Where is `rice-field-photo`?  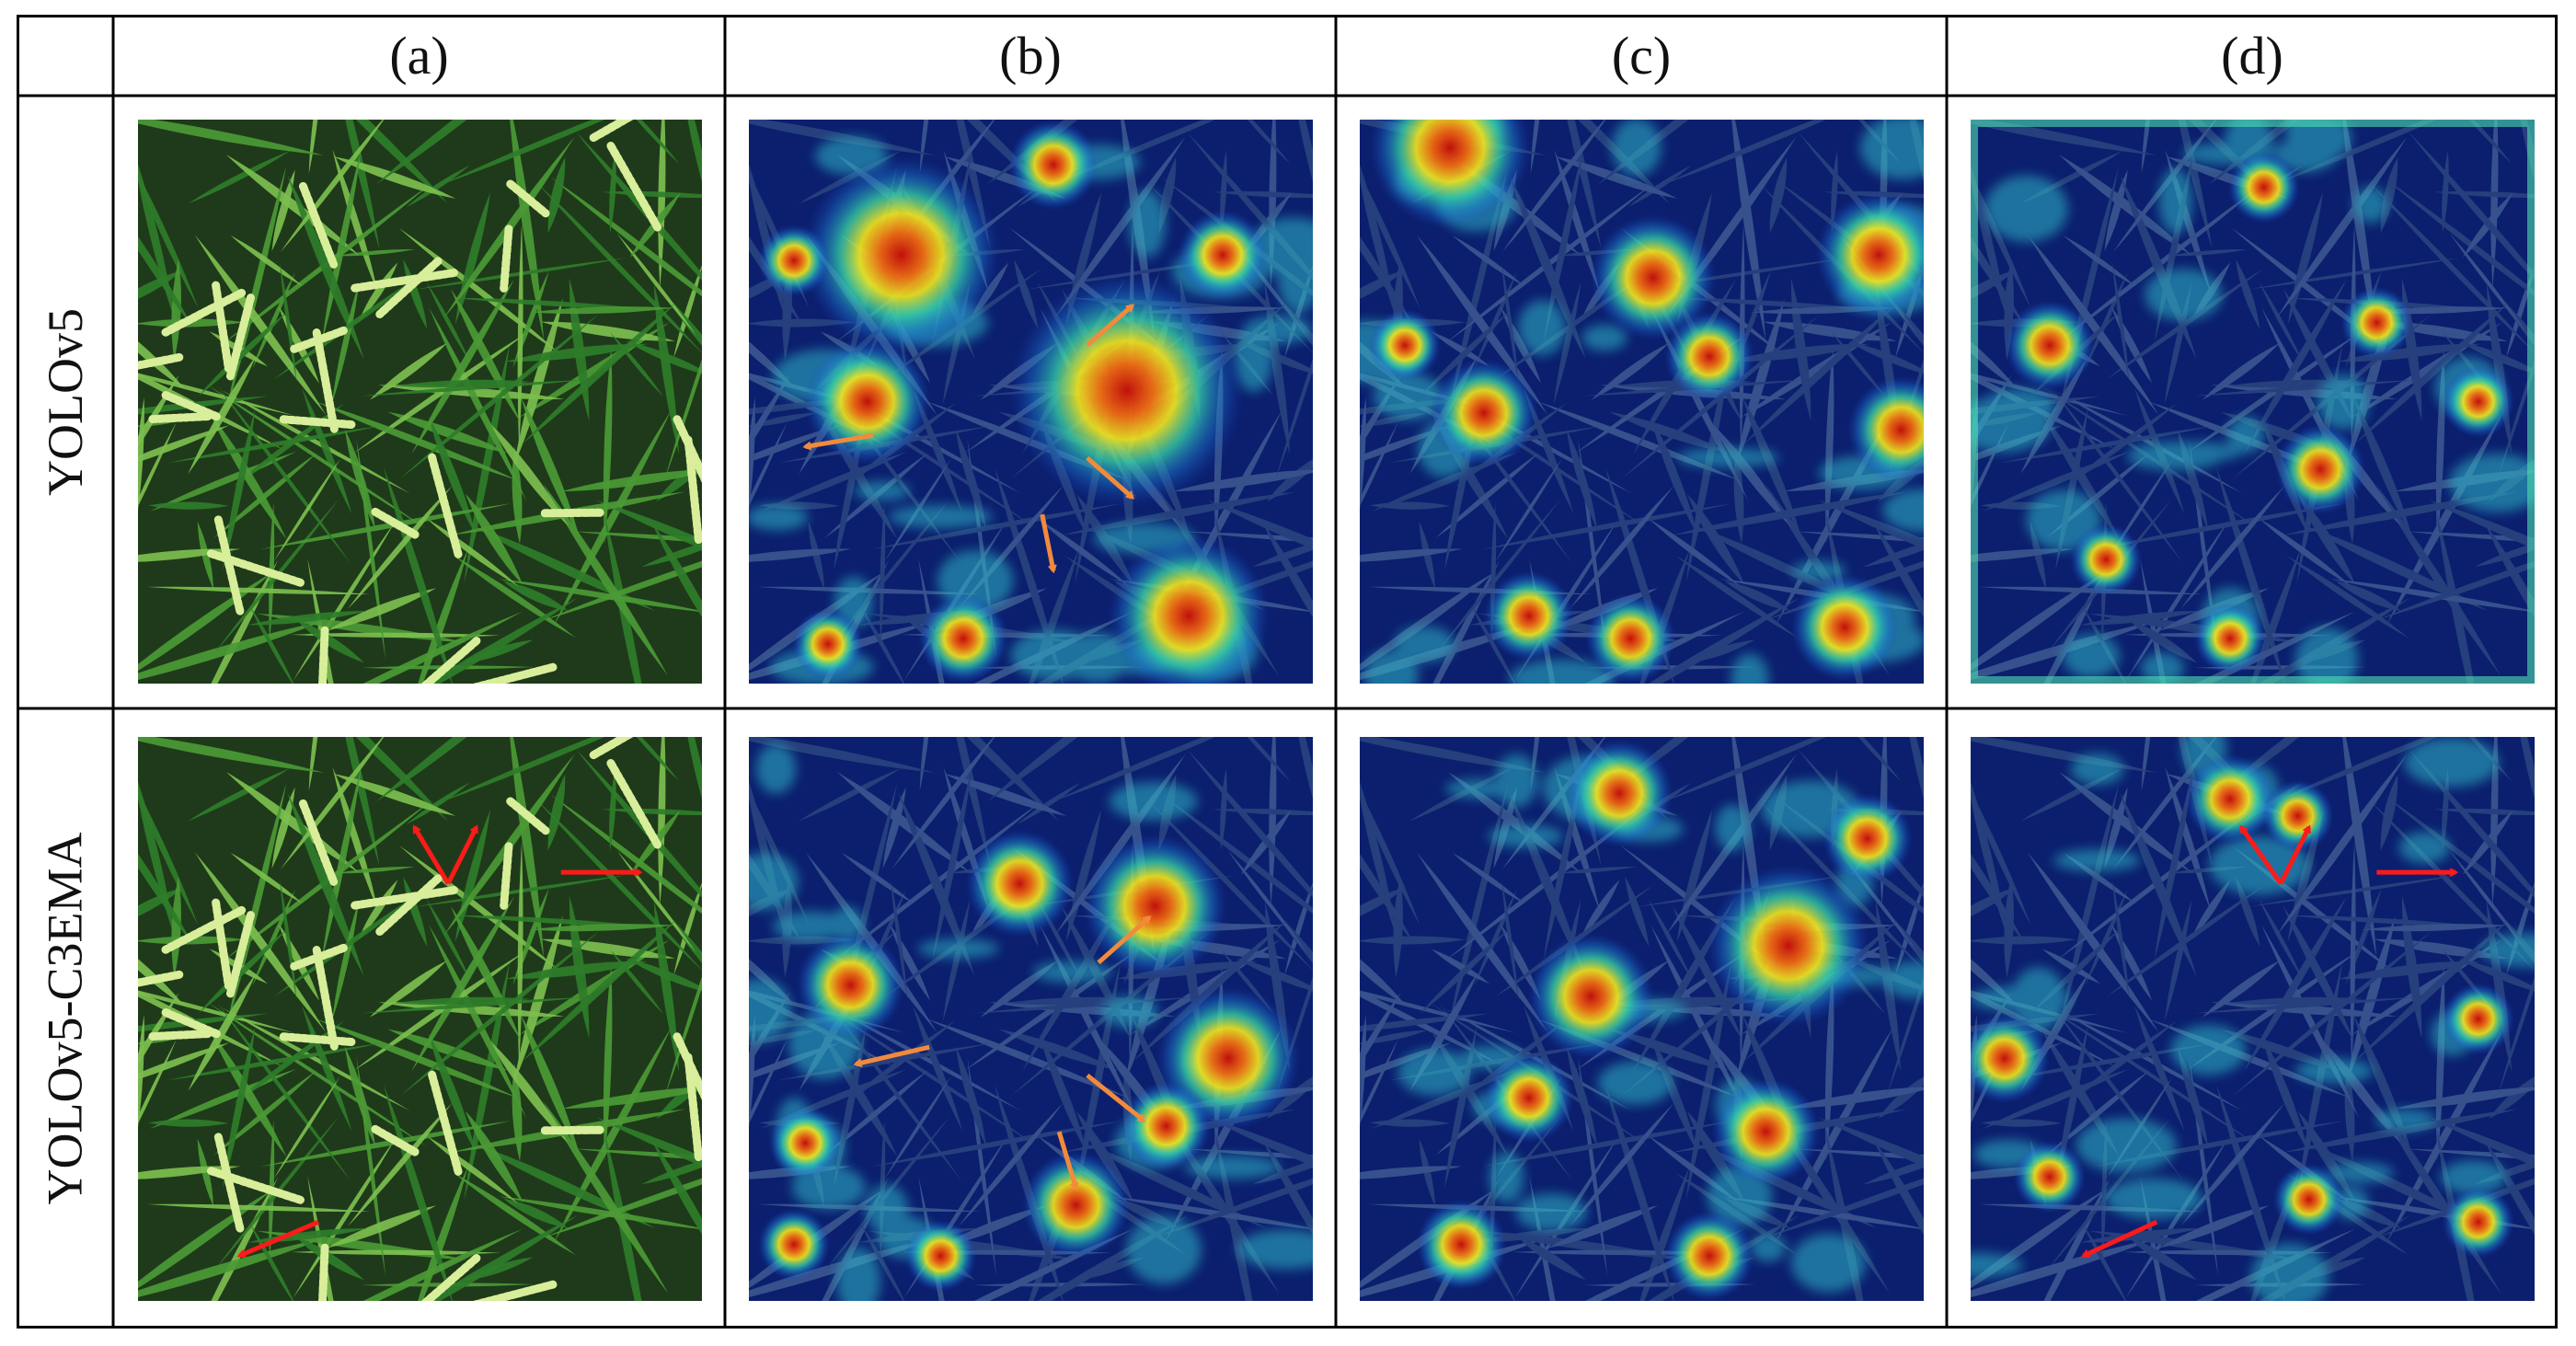
rice-field-photo is located at coordinates (420, 1019).